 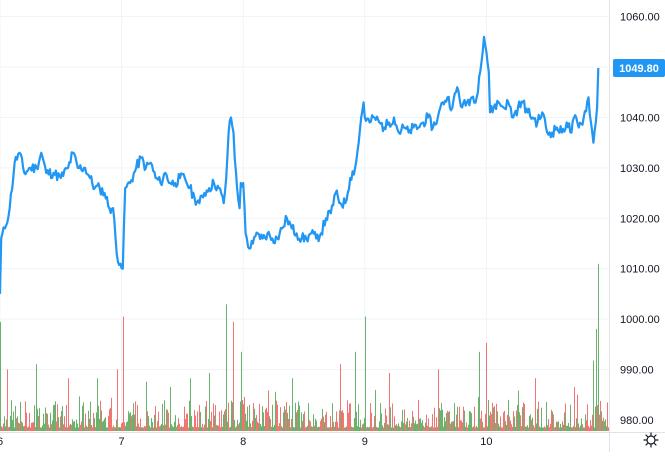 I want to click on y-tick-label: 1000.00, so click(x=640, y=320).